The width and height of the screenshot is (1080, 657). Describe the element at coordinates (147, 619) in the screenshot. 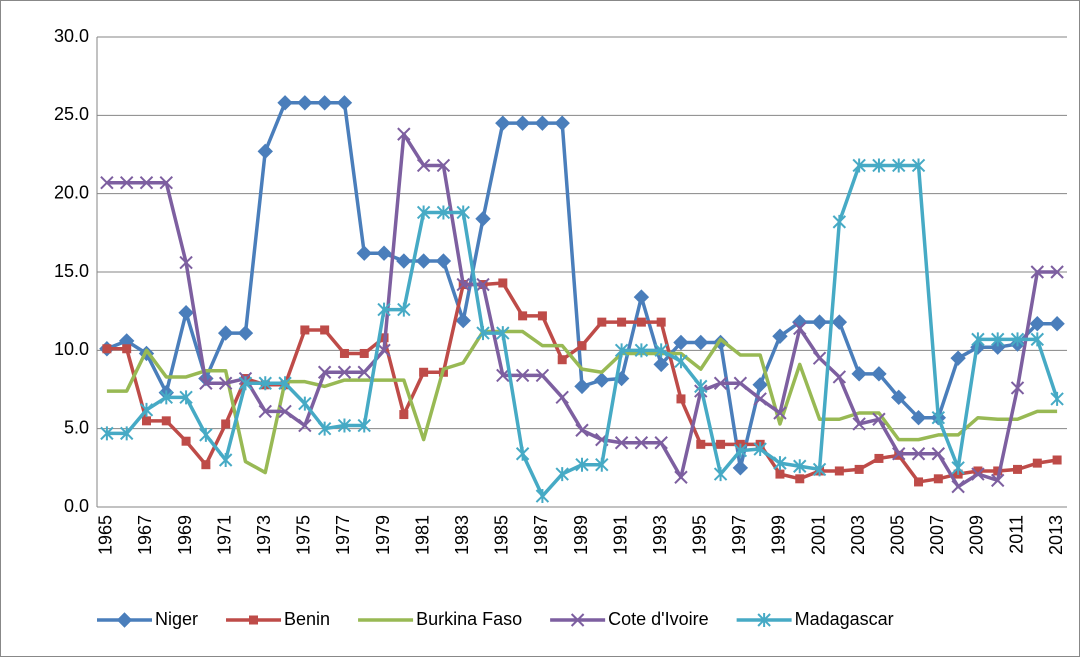

I see `legend-item: Niger` at that location.